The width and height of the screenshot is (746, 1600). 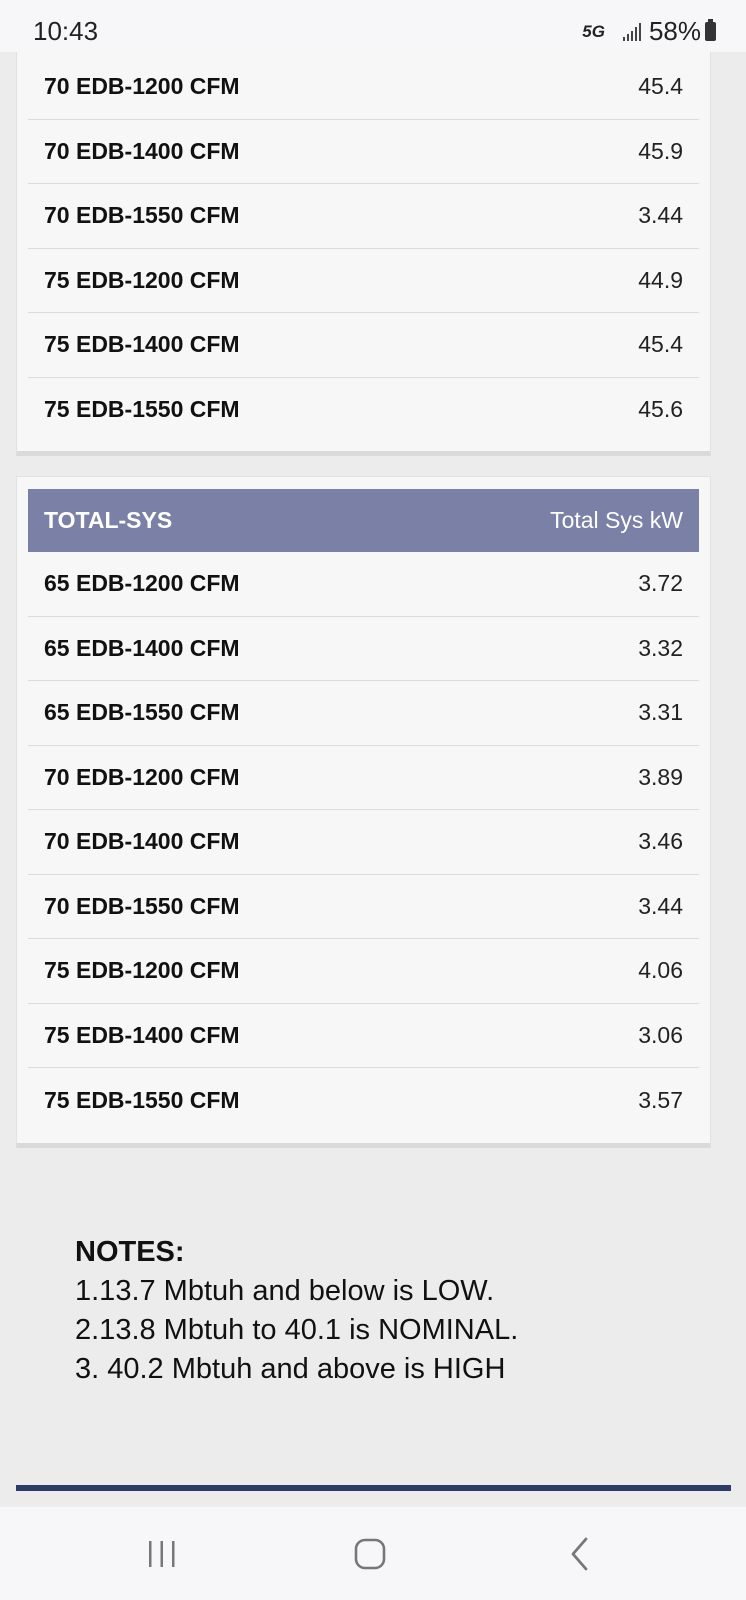 I want to click on signal-icon, so click(x=631, y=31).